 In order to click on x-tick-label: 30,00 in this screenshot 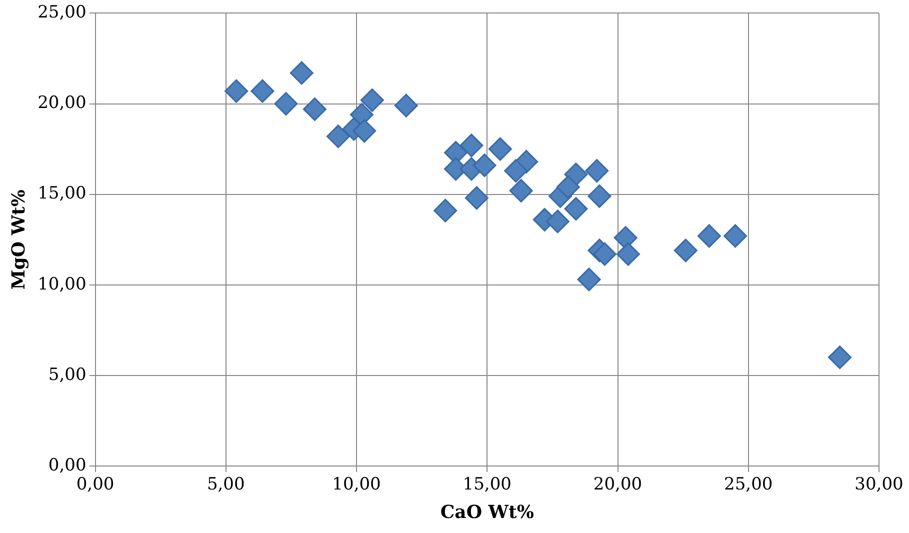, I will do `click(879, 484)`.